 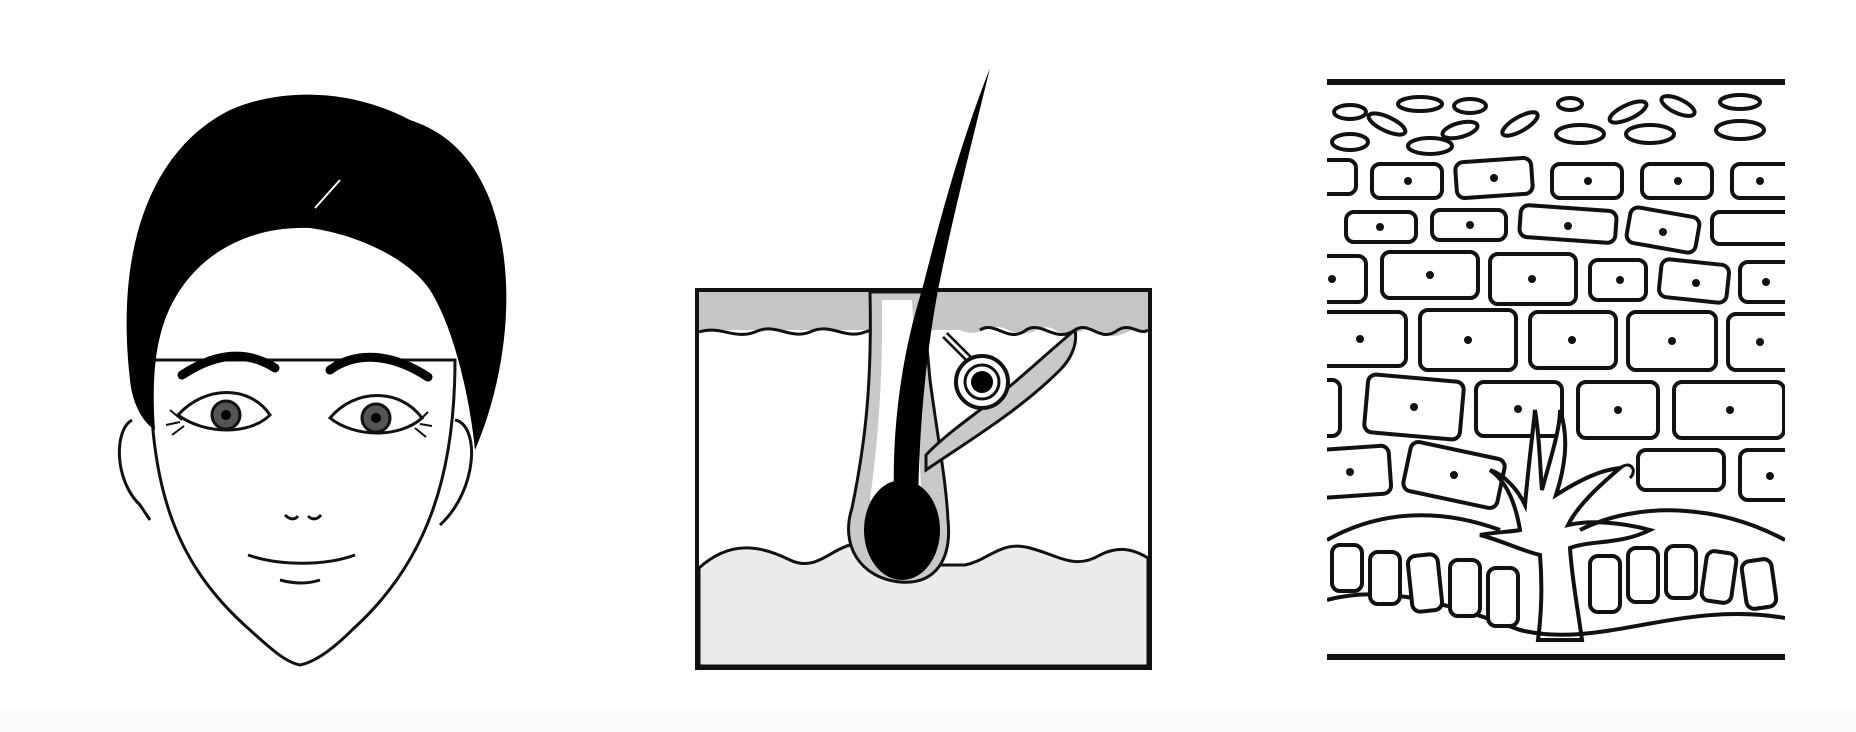 What do you see at coordinates (456, 472) in the screenshot?
I see `right-ear` at bounding box center [456, 472].